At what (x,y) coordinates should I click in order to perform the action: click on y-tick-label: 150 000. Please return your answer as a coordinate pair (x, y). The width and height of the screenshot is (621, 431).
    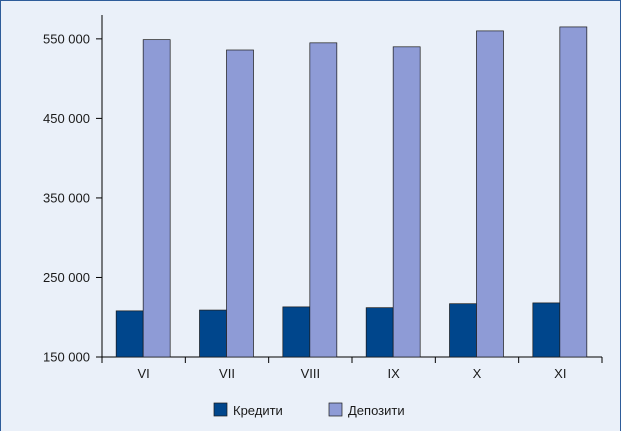
    Looking at the image, I should click on (66, 357).